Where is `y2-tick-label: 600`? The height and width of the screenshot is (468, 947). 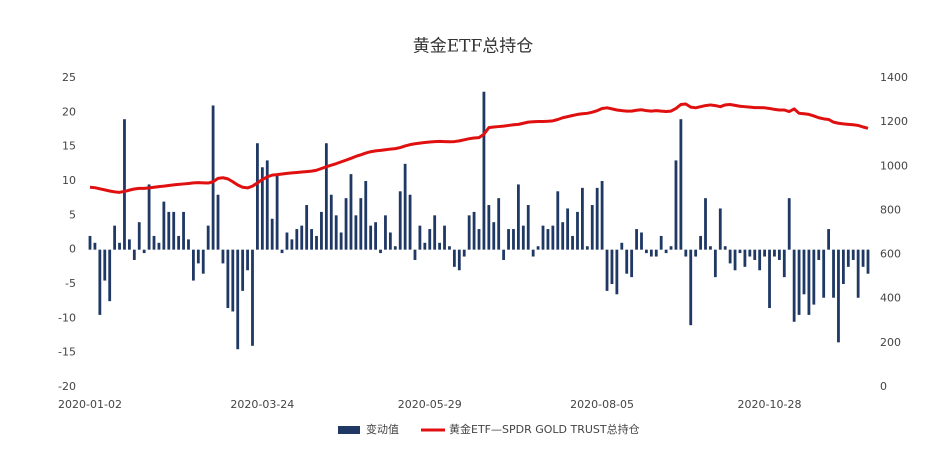
y2-tick-label: 600 is located at coordinates (890, 254).